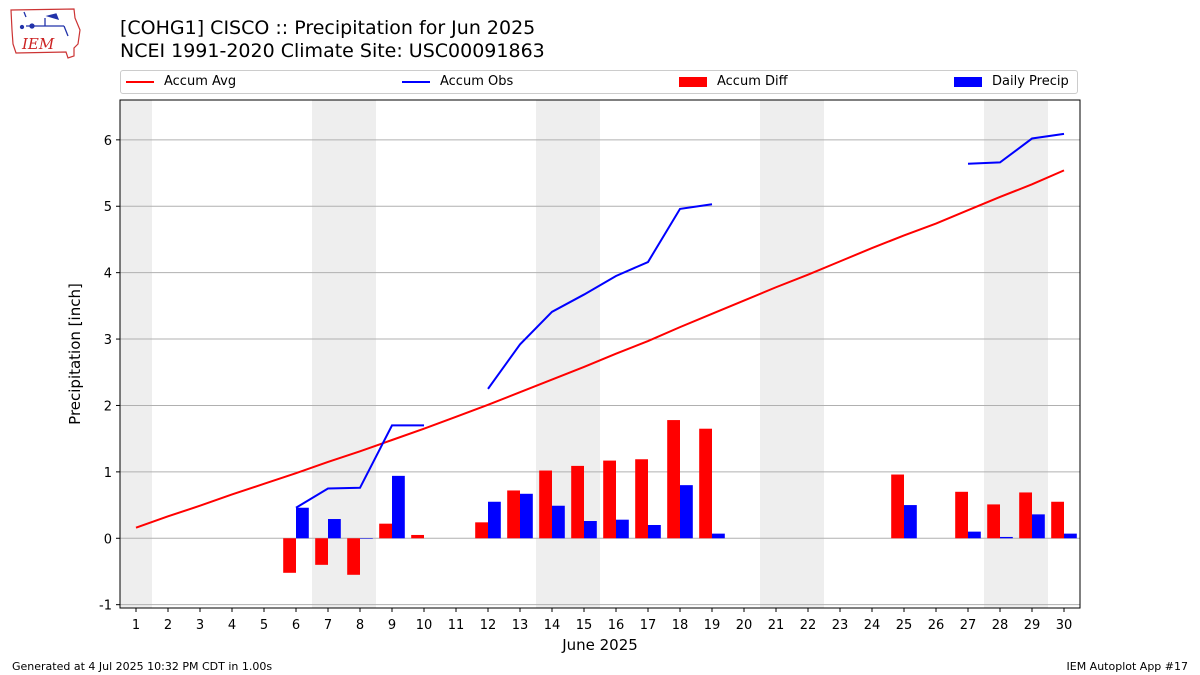 Image resolution: width=1200 pixels, height=675 pixels. Describe the element at coordinates (840, 625) in the screenshot. I see `x-tick-label: 23` at that location.